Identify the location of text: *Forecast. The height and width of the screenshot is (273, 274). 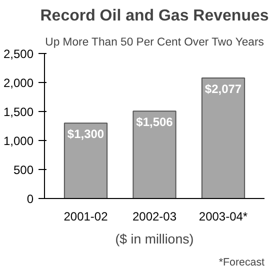
(241, 262).